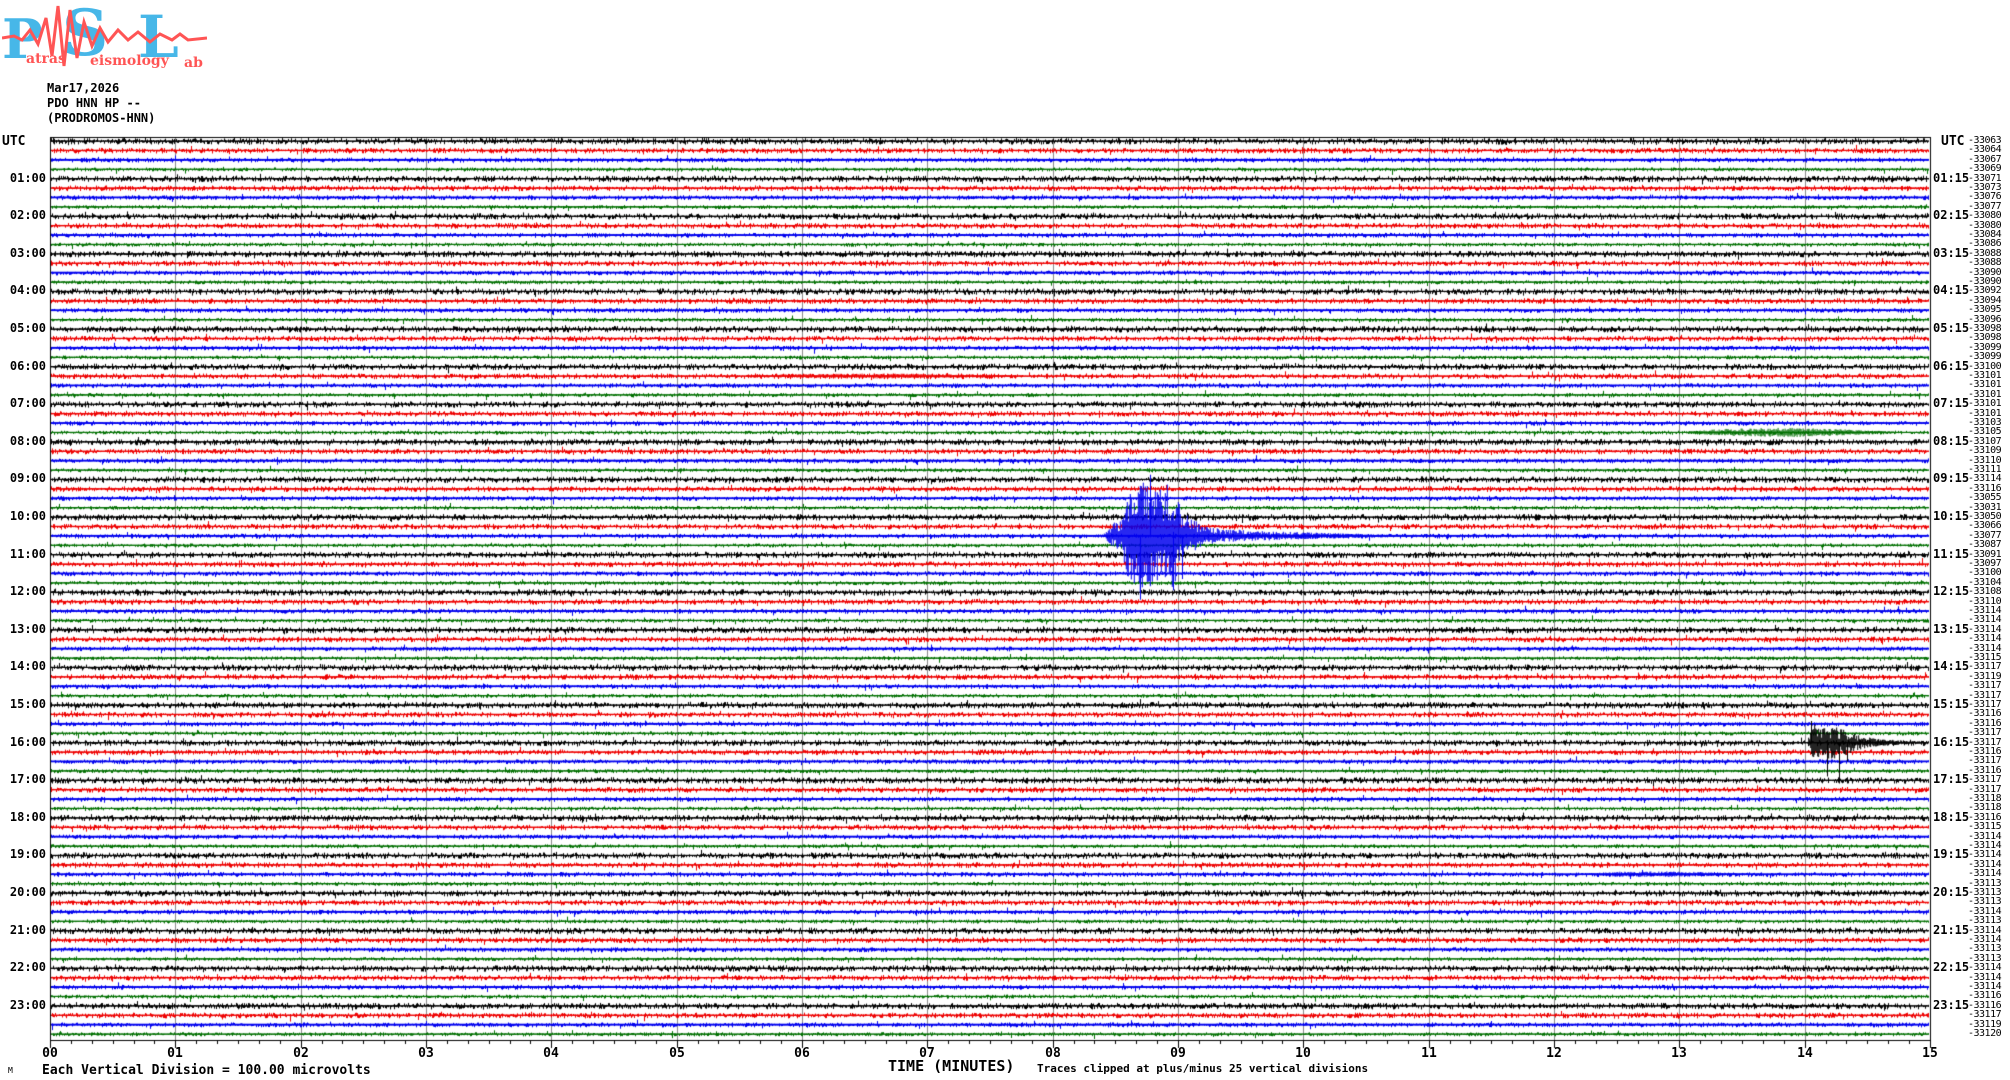 The height and width of the screenshot is (1080, 2010). I want to click on right-hour-label: 05:15, so click(1951, 328).